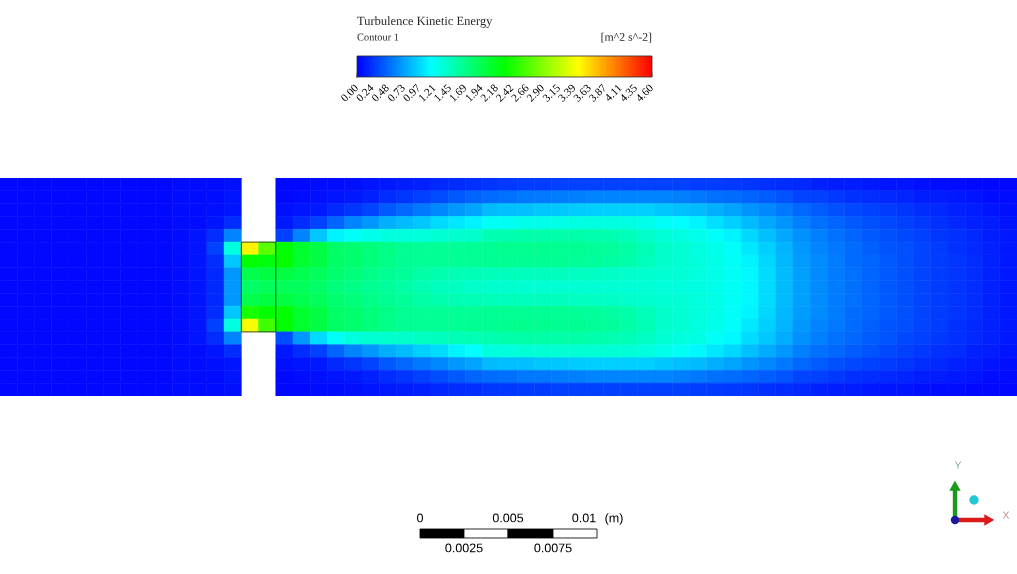 Image resolution: width=1017 pixels, height=574 pixels. I want to click on text: X, so click(1006, 515).